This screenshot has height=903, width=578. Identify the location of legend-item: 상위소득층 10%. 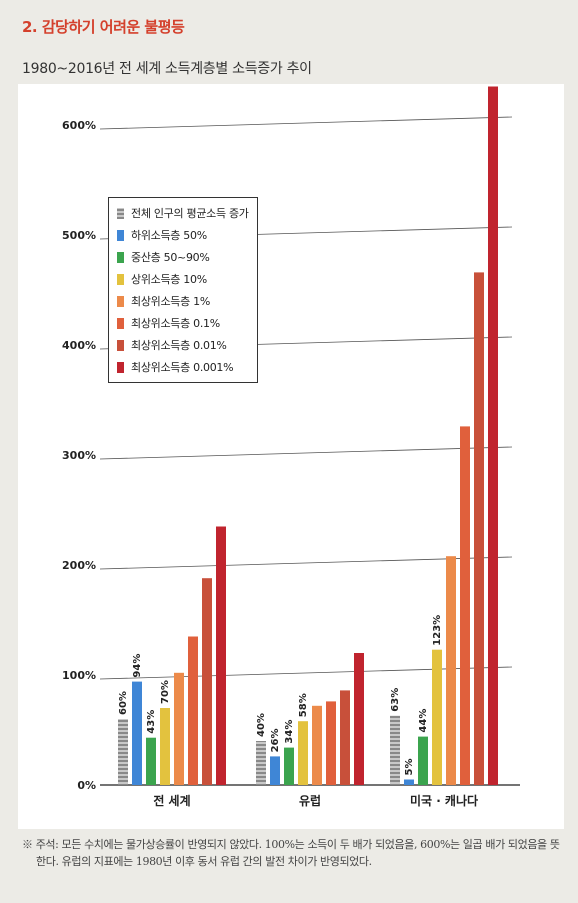
(183, 279).